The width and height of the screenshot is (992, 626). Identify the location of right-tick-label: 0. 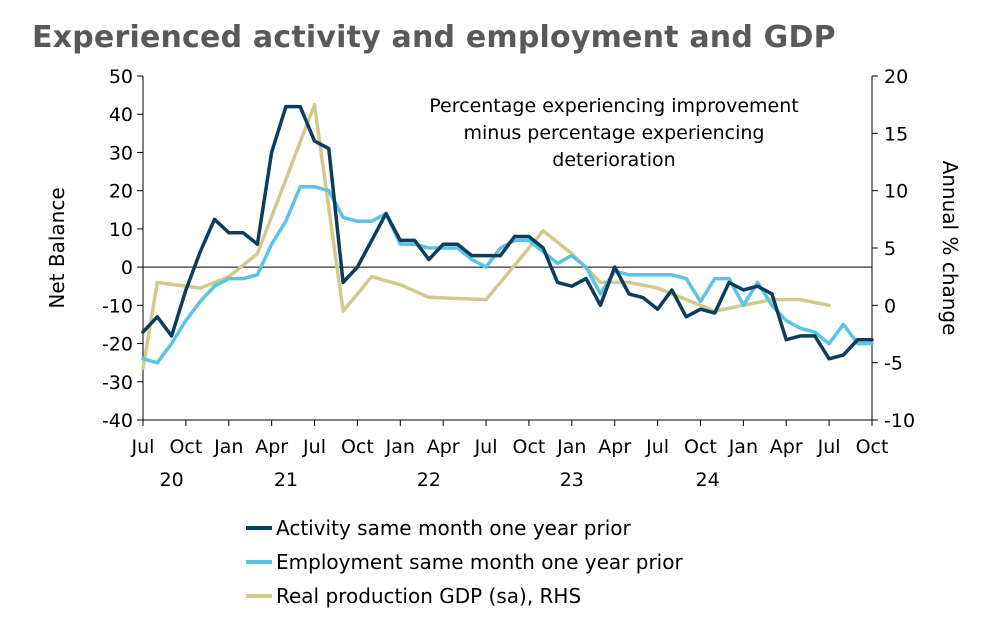
(890, 306).